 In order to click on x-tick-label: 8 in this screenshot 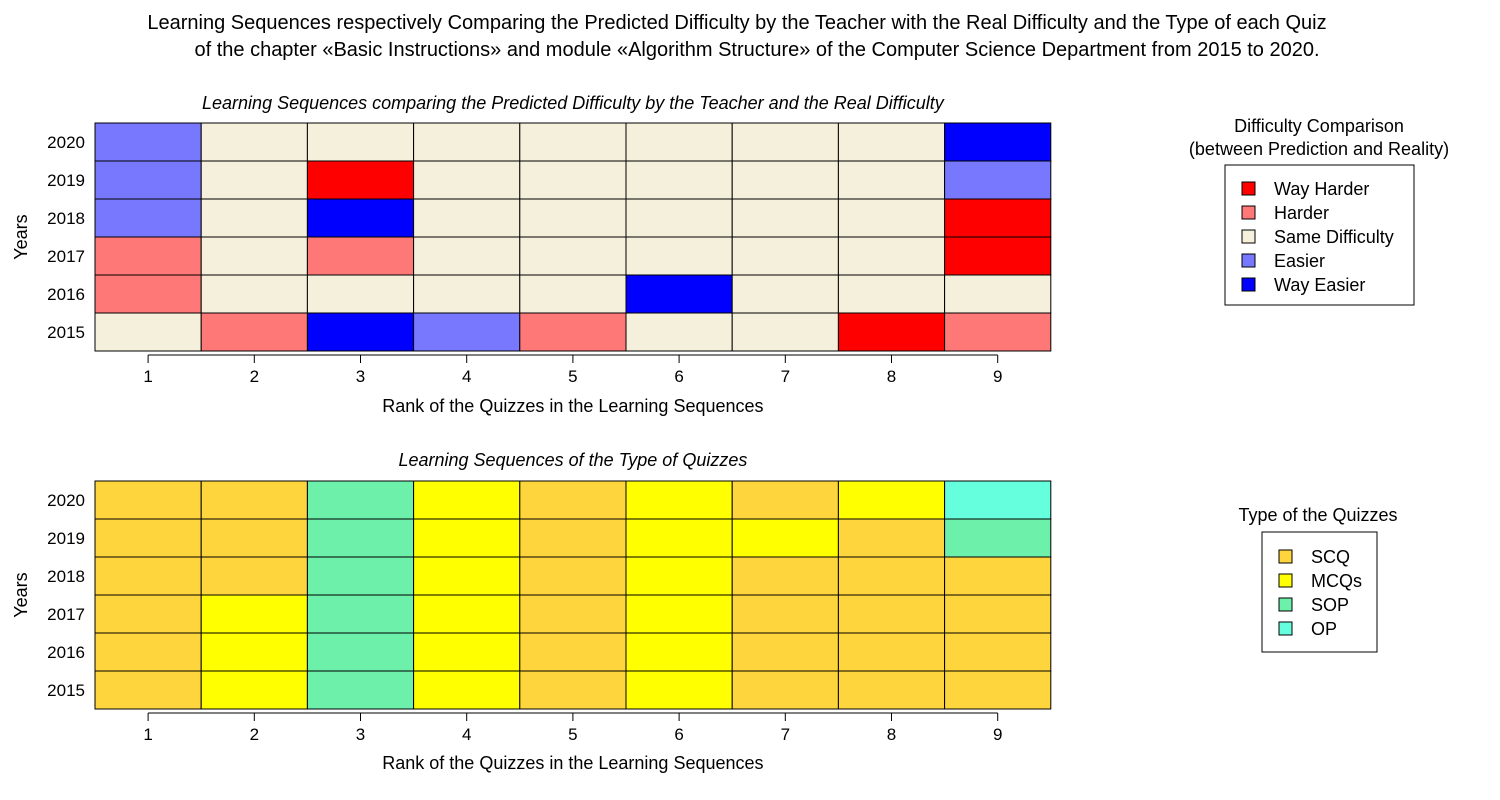, I will do `click(891, 734)`.